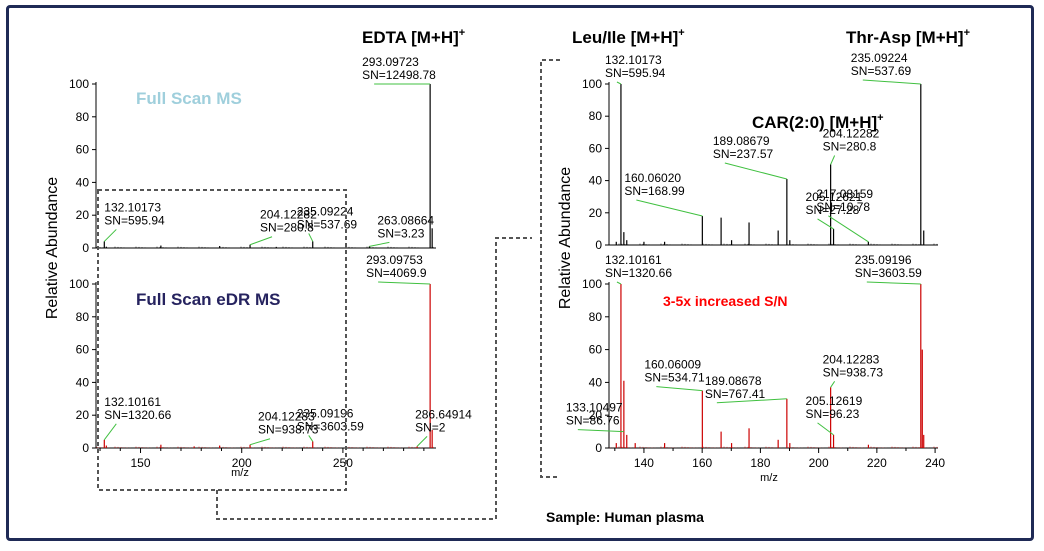  I want to click on sample-label: Sample: Human plasma, so click(625, 517).